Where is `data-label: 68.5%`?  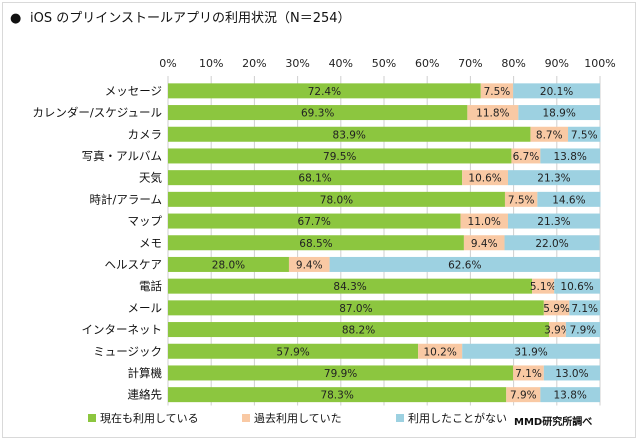
data-label: 68.5% is located at coordinates (315, 244).